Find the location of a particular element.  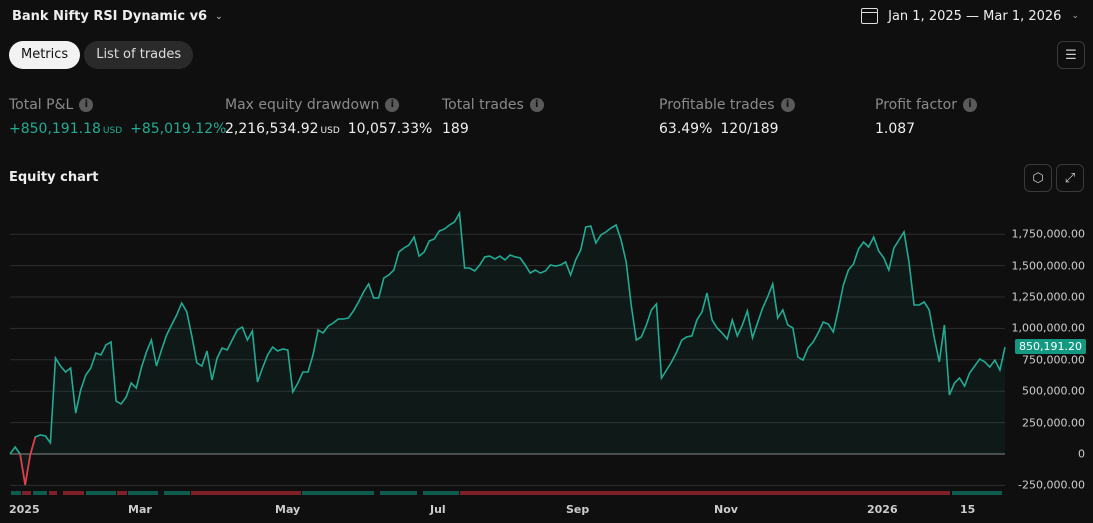

tab-list-of-trades: List of trades is located at coordinates (139, 55).